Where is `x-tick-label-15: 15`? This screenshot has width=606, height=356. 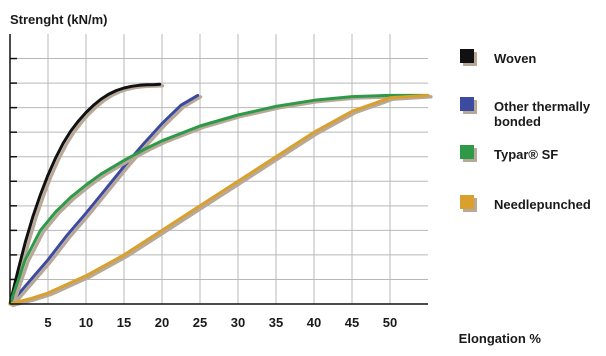
x-tick-label-15: 15 is located at coordinates (124, 322).